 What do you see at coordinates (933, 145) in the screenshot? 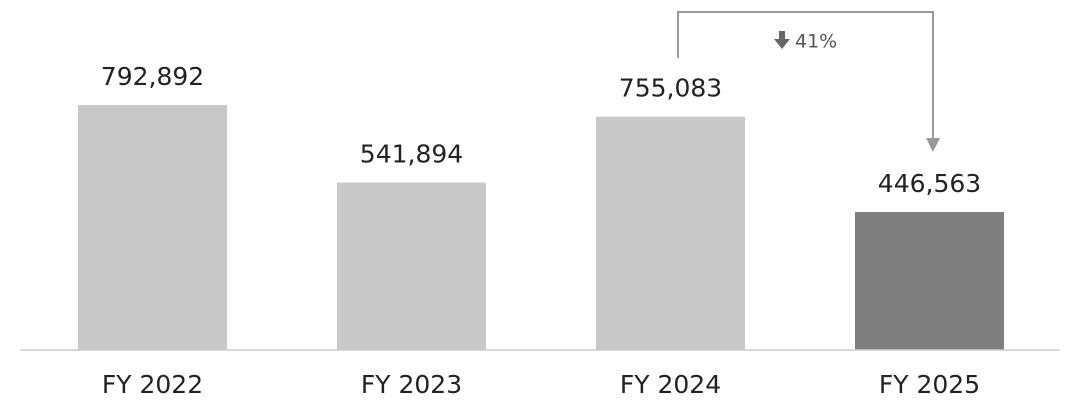
I see `connector-arrowhead` at bounding box center [933, 145].